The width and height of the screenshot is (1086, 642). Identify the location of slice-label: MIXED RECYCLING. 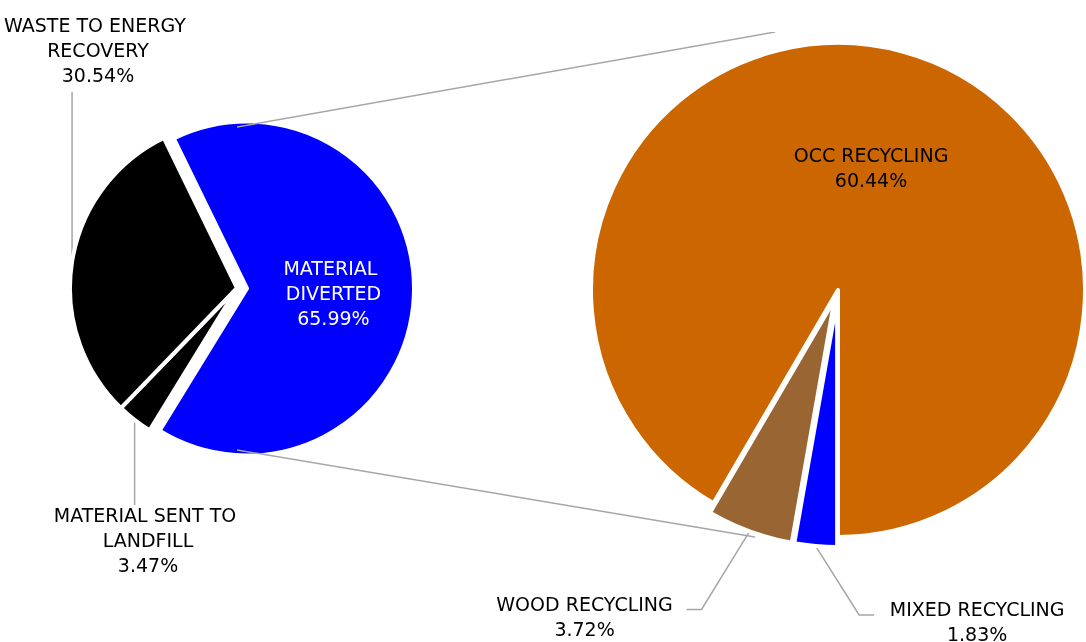
(977, 609).